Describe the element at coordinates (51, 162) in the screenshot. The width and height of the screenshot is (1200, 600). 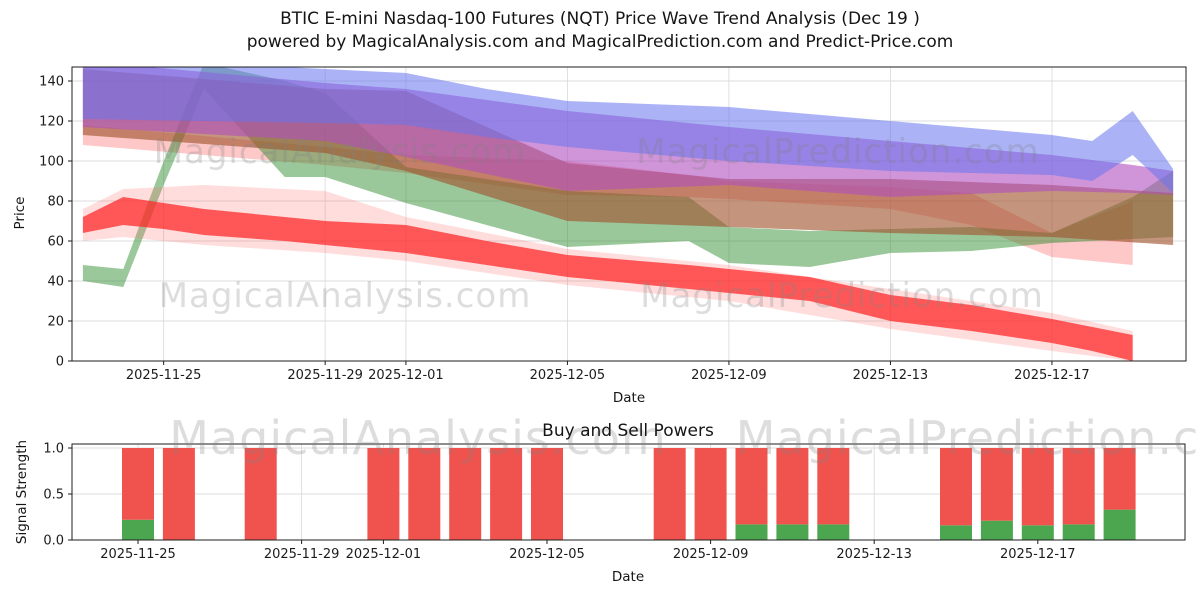
I see `y-tick-label: 100` at that location.